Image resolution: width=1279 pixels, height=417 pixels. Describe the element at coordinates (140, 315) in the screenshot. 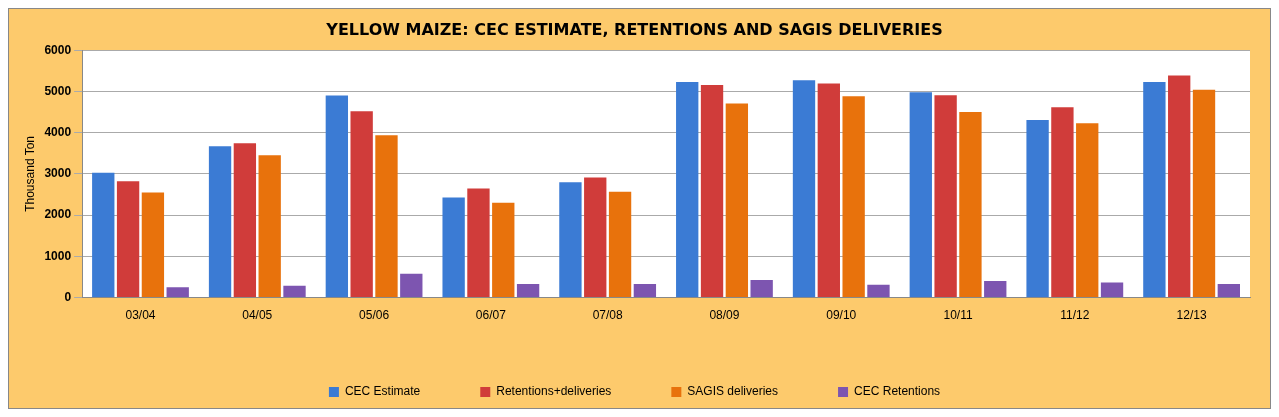

I see `x-tick-label: 03/04` at that location.